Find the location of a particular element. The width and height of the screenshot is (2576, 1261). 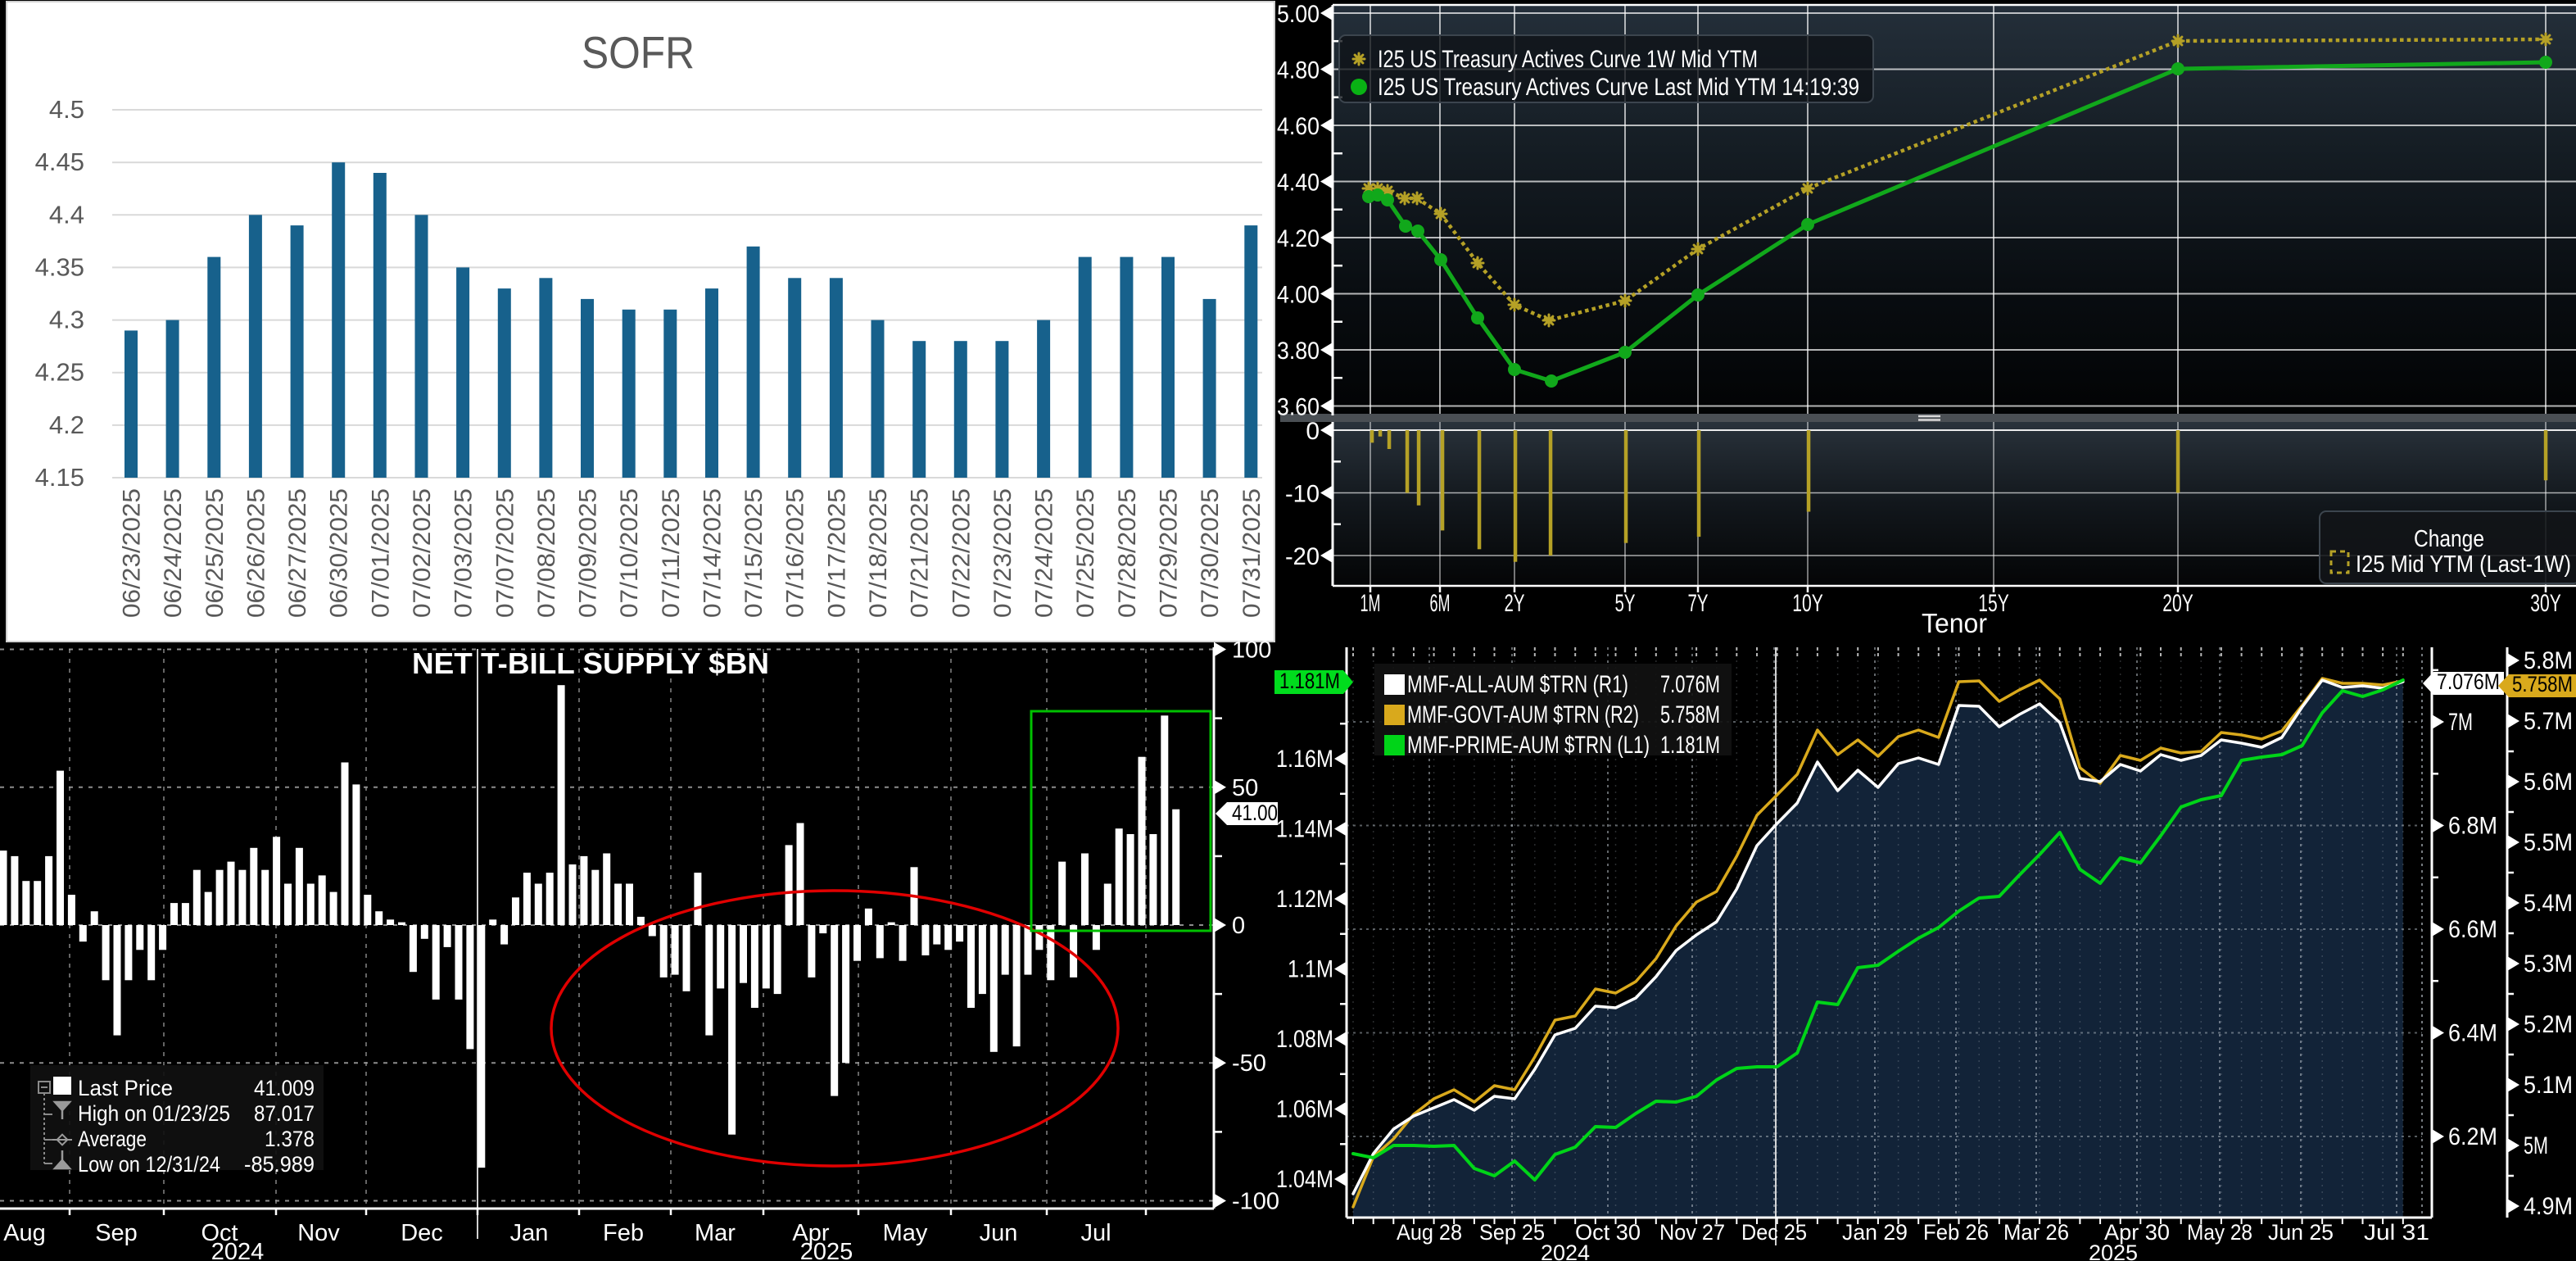

svg-text: 7.076M is located at coordinates (2468, 682).